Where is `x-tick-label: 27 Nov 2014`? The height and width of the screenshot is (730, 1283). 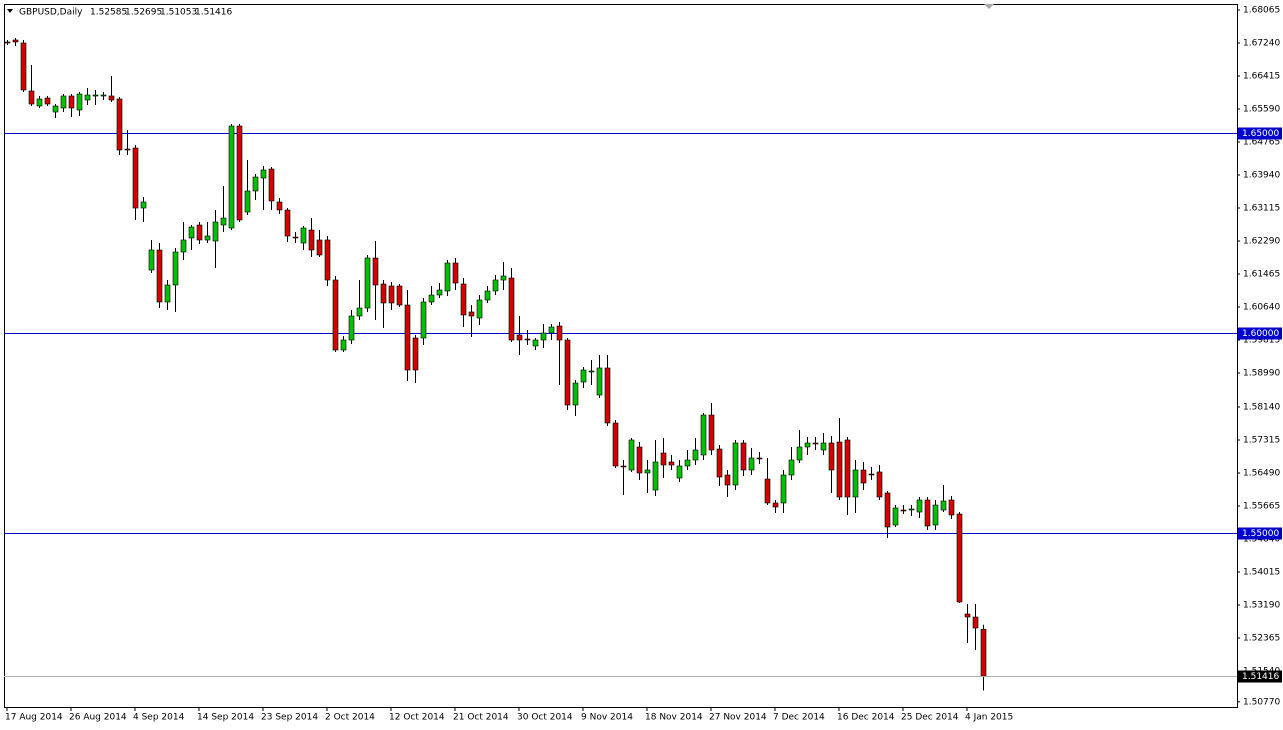
x-tick-label: 27 Nov 2014 is located at coordinates (738, 718).